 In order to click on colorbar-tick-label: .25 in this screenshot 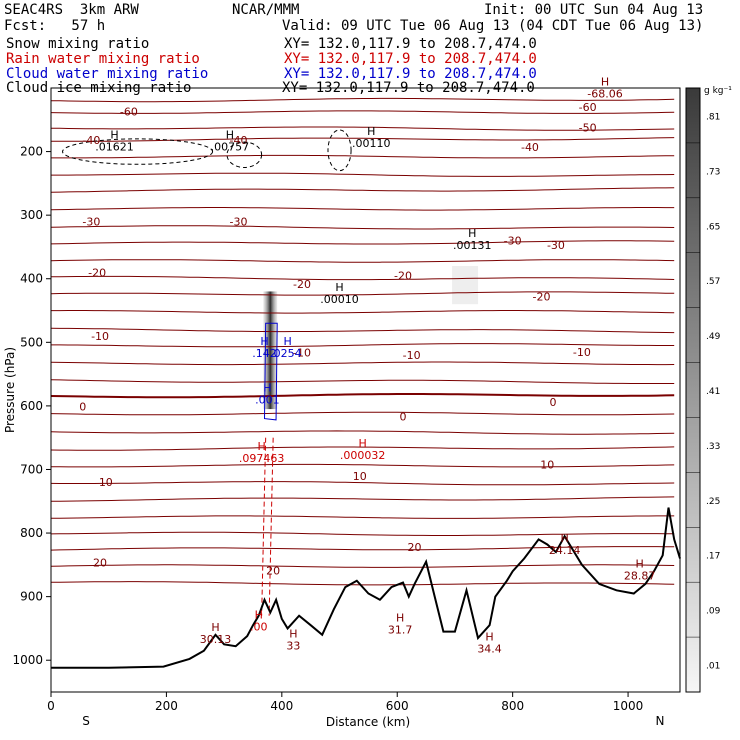, I will do `click(713, 502)`.